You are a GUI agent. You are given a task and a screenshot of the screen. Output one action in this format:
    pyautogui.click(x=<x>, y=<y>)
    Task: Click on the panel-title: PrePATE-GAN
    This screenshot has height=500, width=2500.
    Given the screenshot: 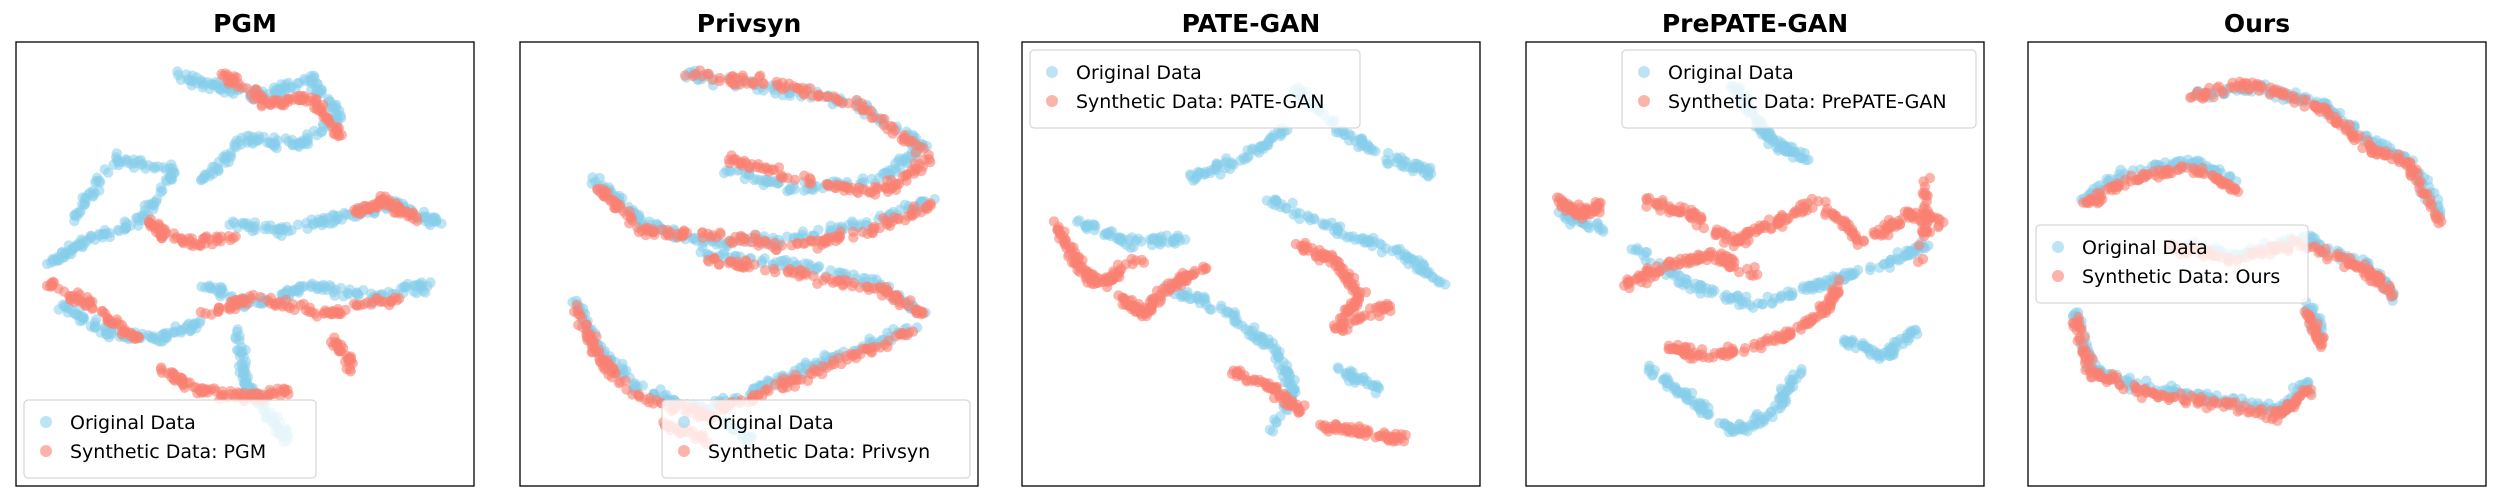 What is the action you would take?
    pyautogui.click(x=1755, y=23)
    